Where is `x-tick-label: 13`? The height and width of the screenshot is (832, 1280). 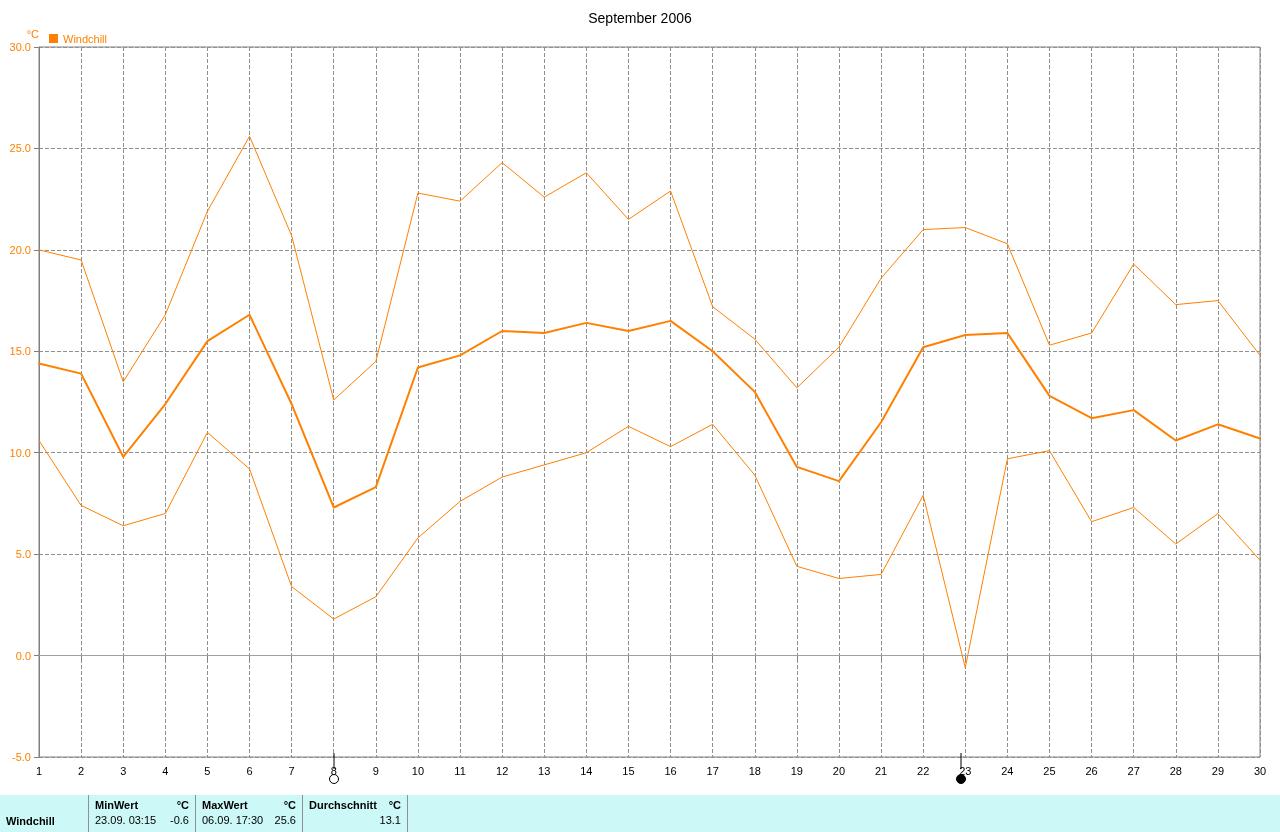 x-tick-label: 13 is located at coordinates (544, 770).